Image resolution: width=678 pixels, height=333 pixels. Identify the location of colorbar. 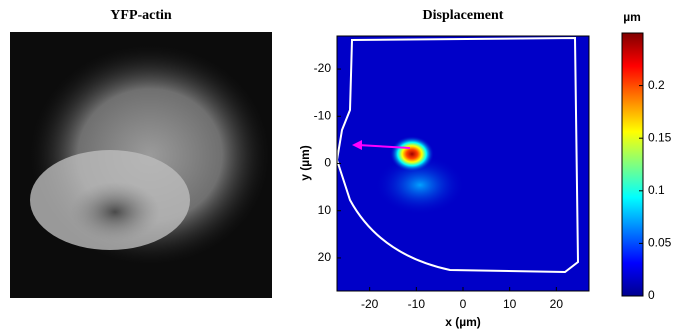
(632, 164).